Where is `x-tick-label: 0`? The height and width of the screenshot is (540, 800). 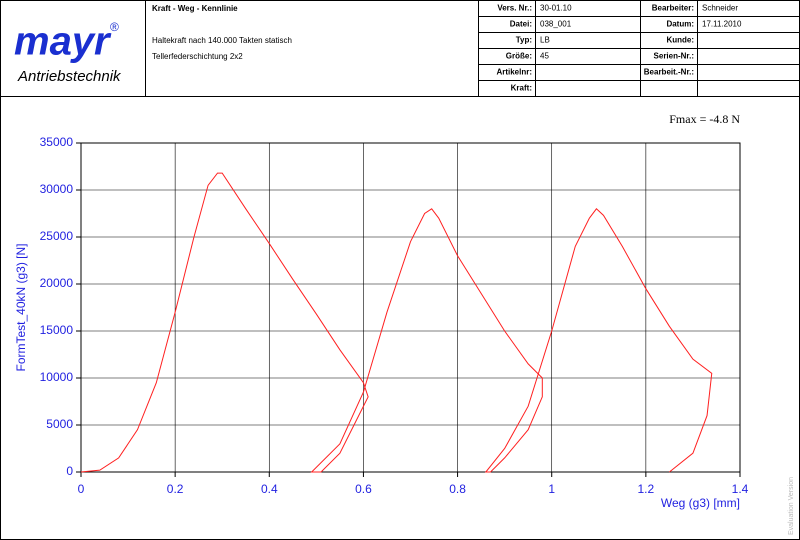
x-tick-label: 0 is located at coordinates (81, 489).